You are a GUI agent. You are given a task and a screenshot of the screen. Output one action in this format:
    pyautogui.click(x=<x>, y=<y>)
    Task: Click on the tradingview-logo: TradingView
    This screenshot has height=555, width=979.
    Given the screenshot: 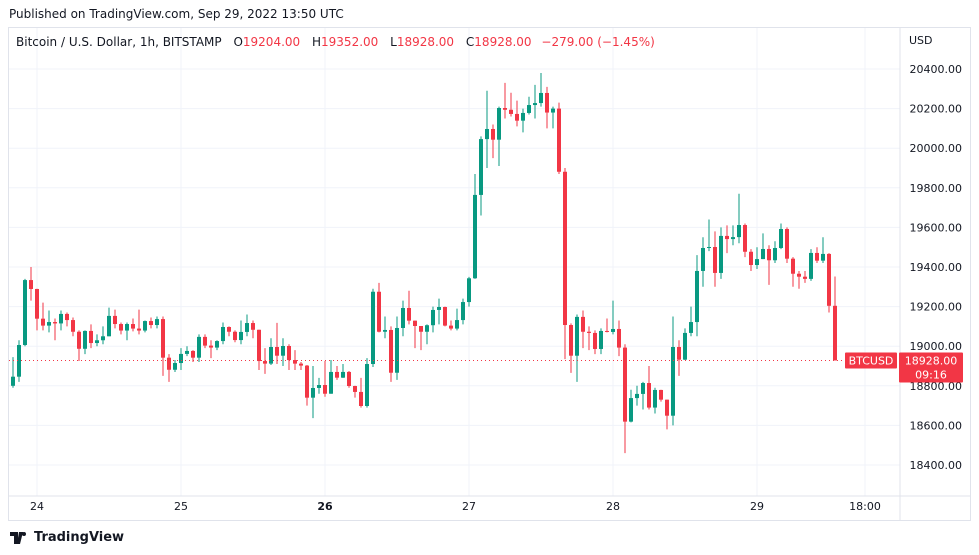 What is the action you would take?
    pyautogui.click(x=67, y=537)
    